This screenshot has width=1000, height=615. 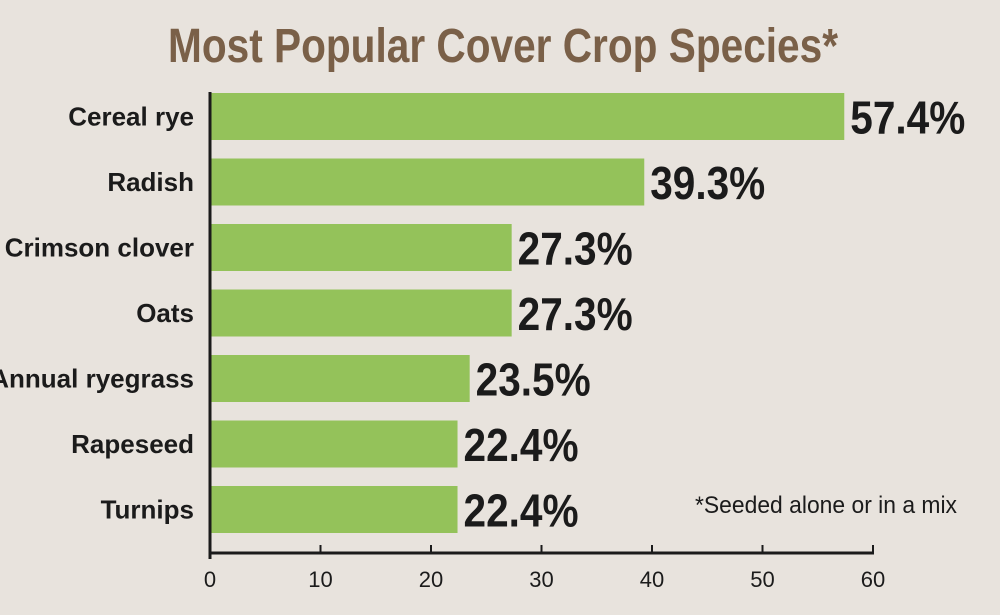 I want to click on value-label-radish: 39.3%, so click(x=707, y=183).